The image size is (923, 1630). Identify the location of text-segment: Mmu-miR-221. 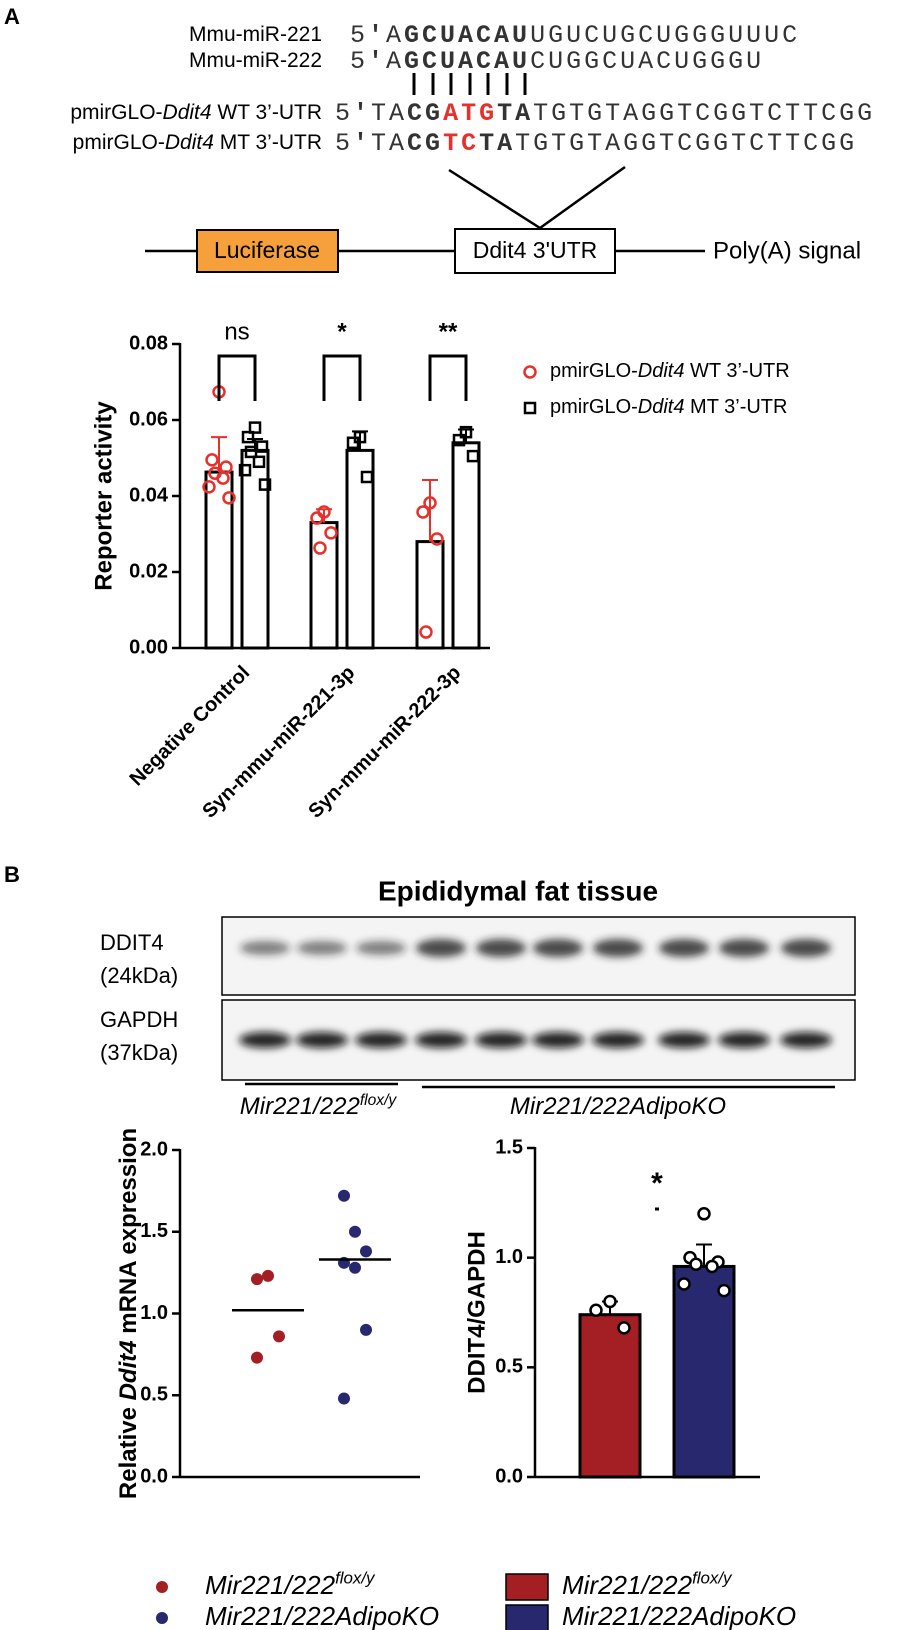
(255, 34).